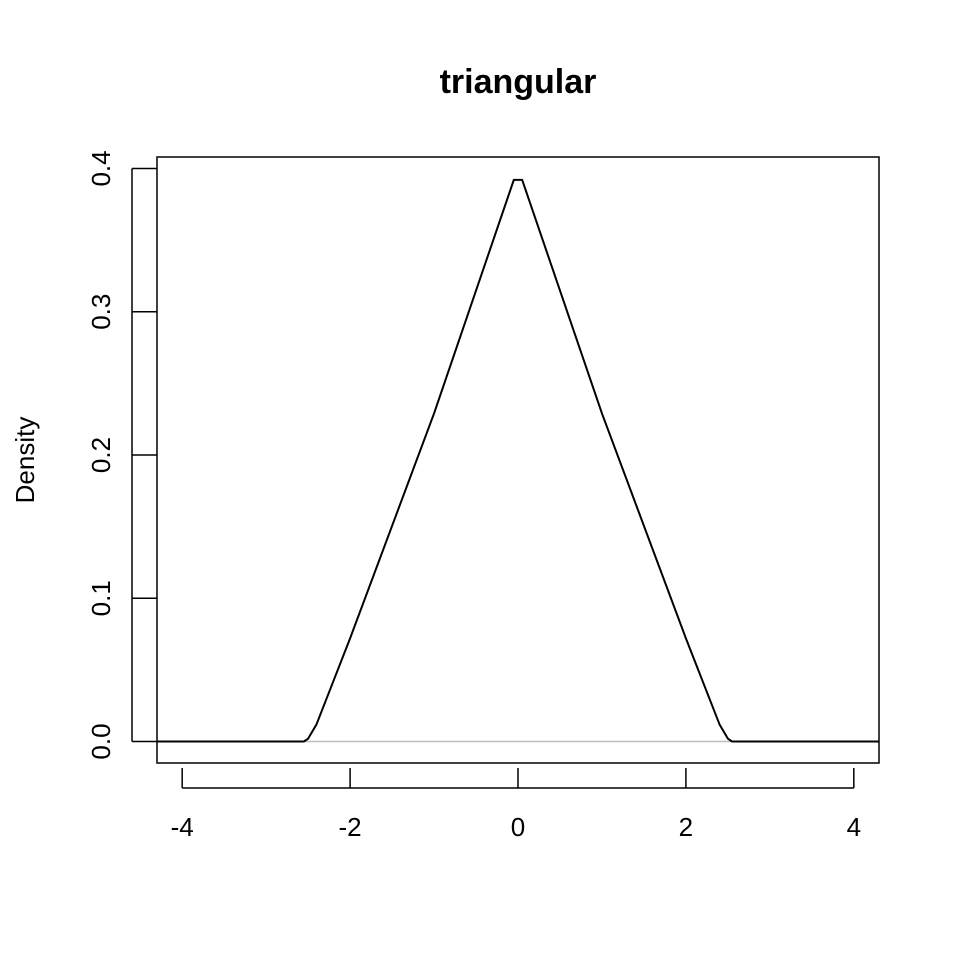  Describe the element at coordinates (854, 827) in the screenshot. I see `x-tick-label: 4` at that location.